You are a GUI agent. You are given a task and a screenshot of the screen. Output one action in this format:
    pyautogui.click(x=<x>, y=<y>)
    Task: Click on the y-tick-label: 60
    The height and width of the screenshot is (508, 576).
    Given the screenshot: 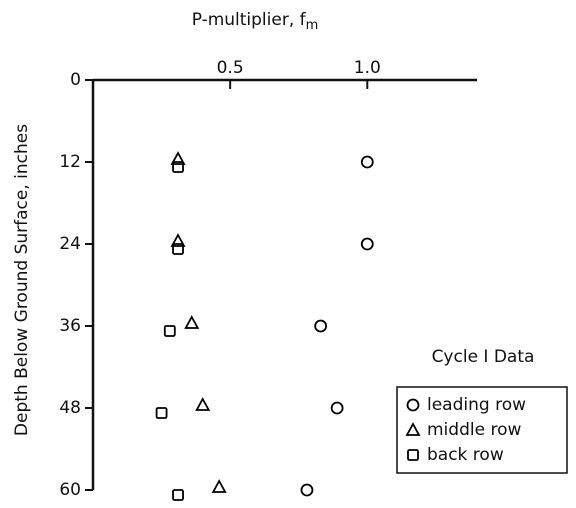 What is the action you would take?
    pyautogui.click(x=70, y=490)
    